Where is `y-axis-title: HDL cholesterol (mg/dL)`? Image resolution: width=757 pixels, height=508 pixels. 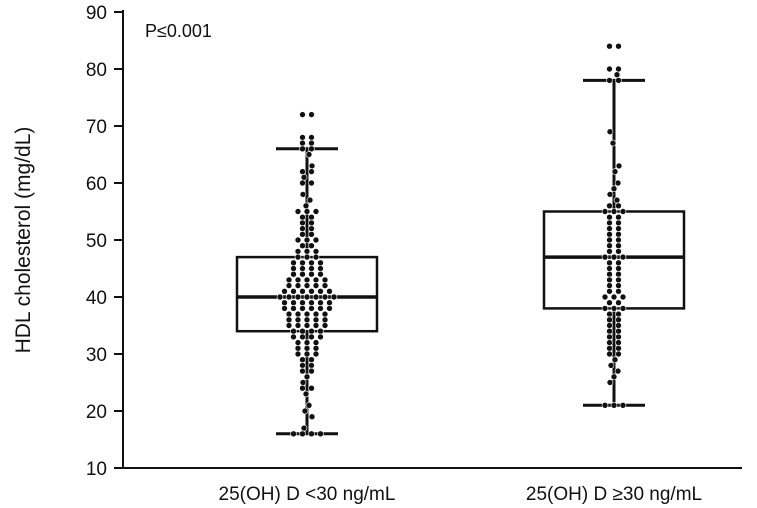 y-axis-title: HDL cholesterol (mg/dL) is located at coordinates (23, 240).